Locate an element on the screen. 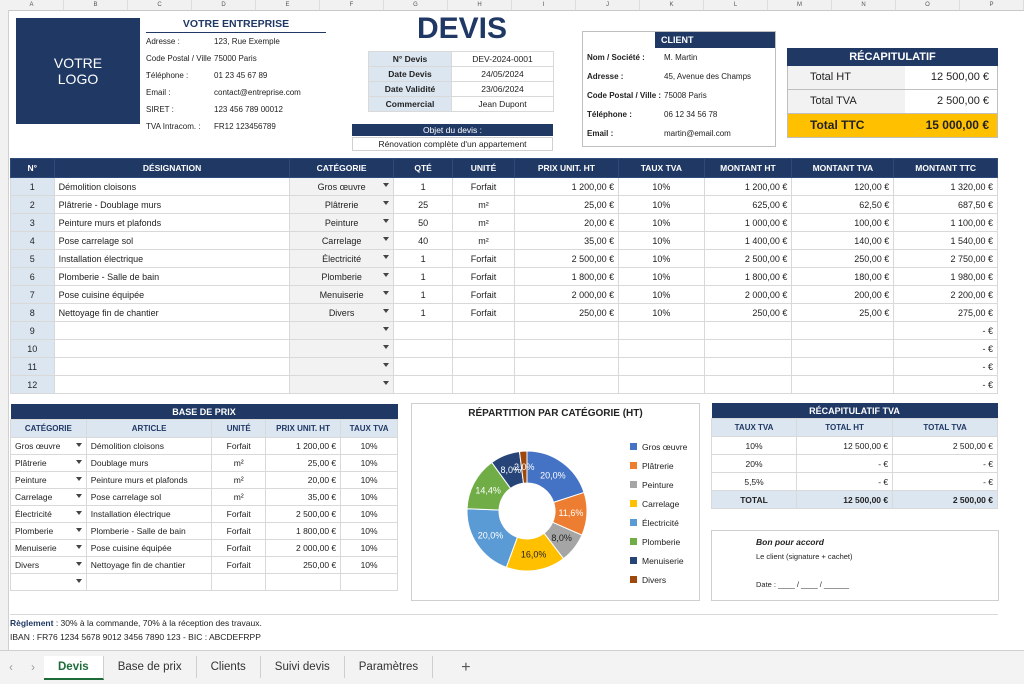  line-des-cell: Démolition cloisons is located at coordinates (172, 186).